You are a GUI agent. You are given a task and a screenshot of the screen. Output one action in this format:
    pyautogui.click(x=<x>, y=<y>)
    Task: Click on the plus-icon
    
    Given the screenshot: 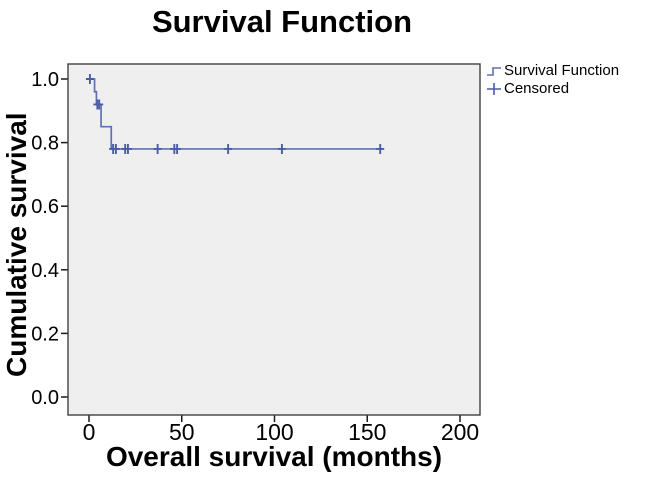 What is the action you would take?
    pyautogui.click(x=495, y=89)
    